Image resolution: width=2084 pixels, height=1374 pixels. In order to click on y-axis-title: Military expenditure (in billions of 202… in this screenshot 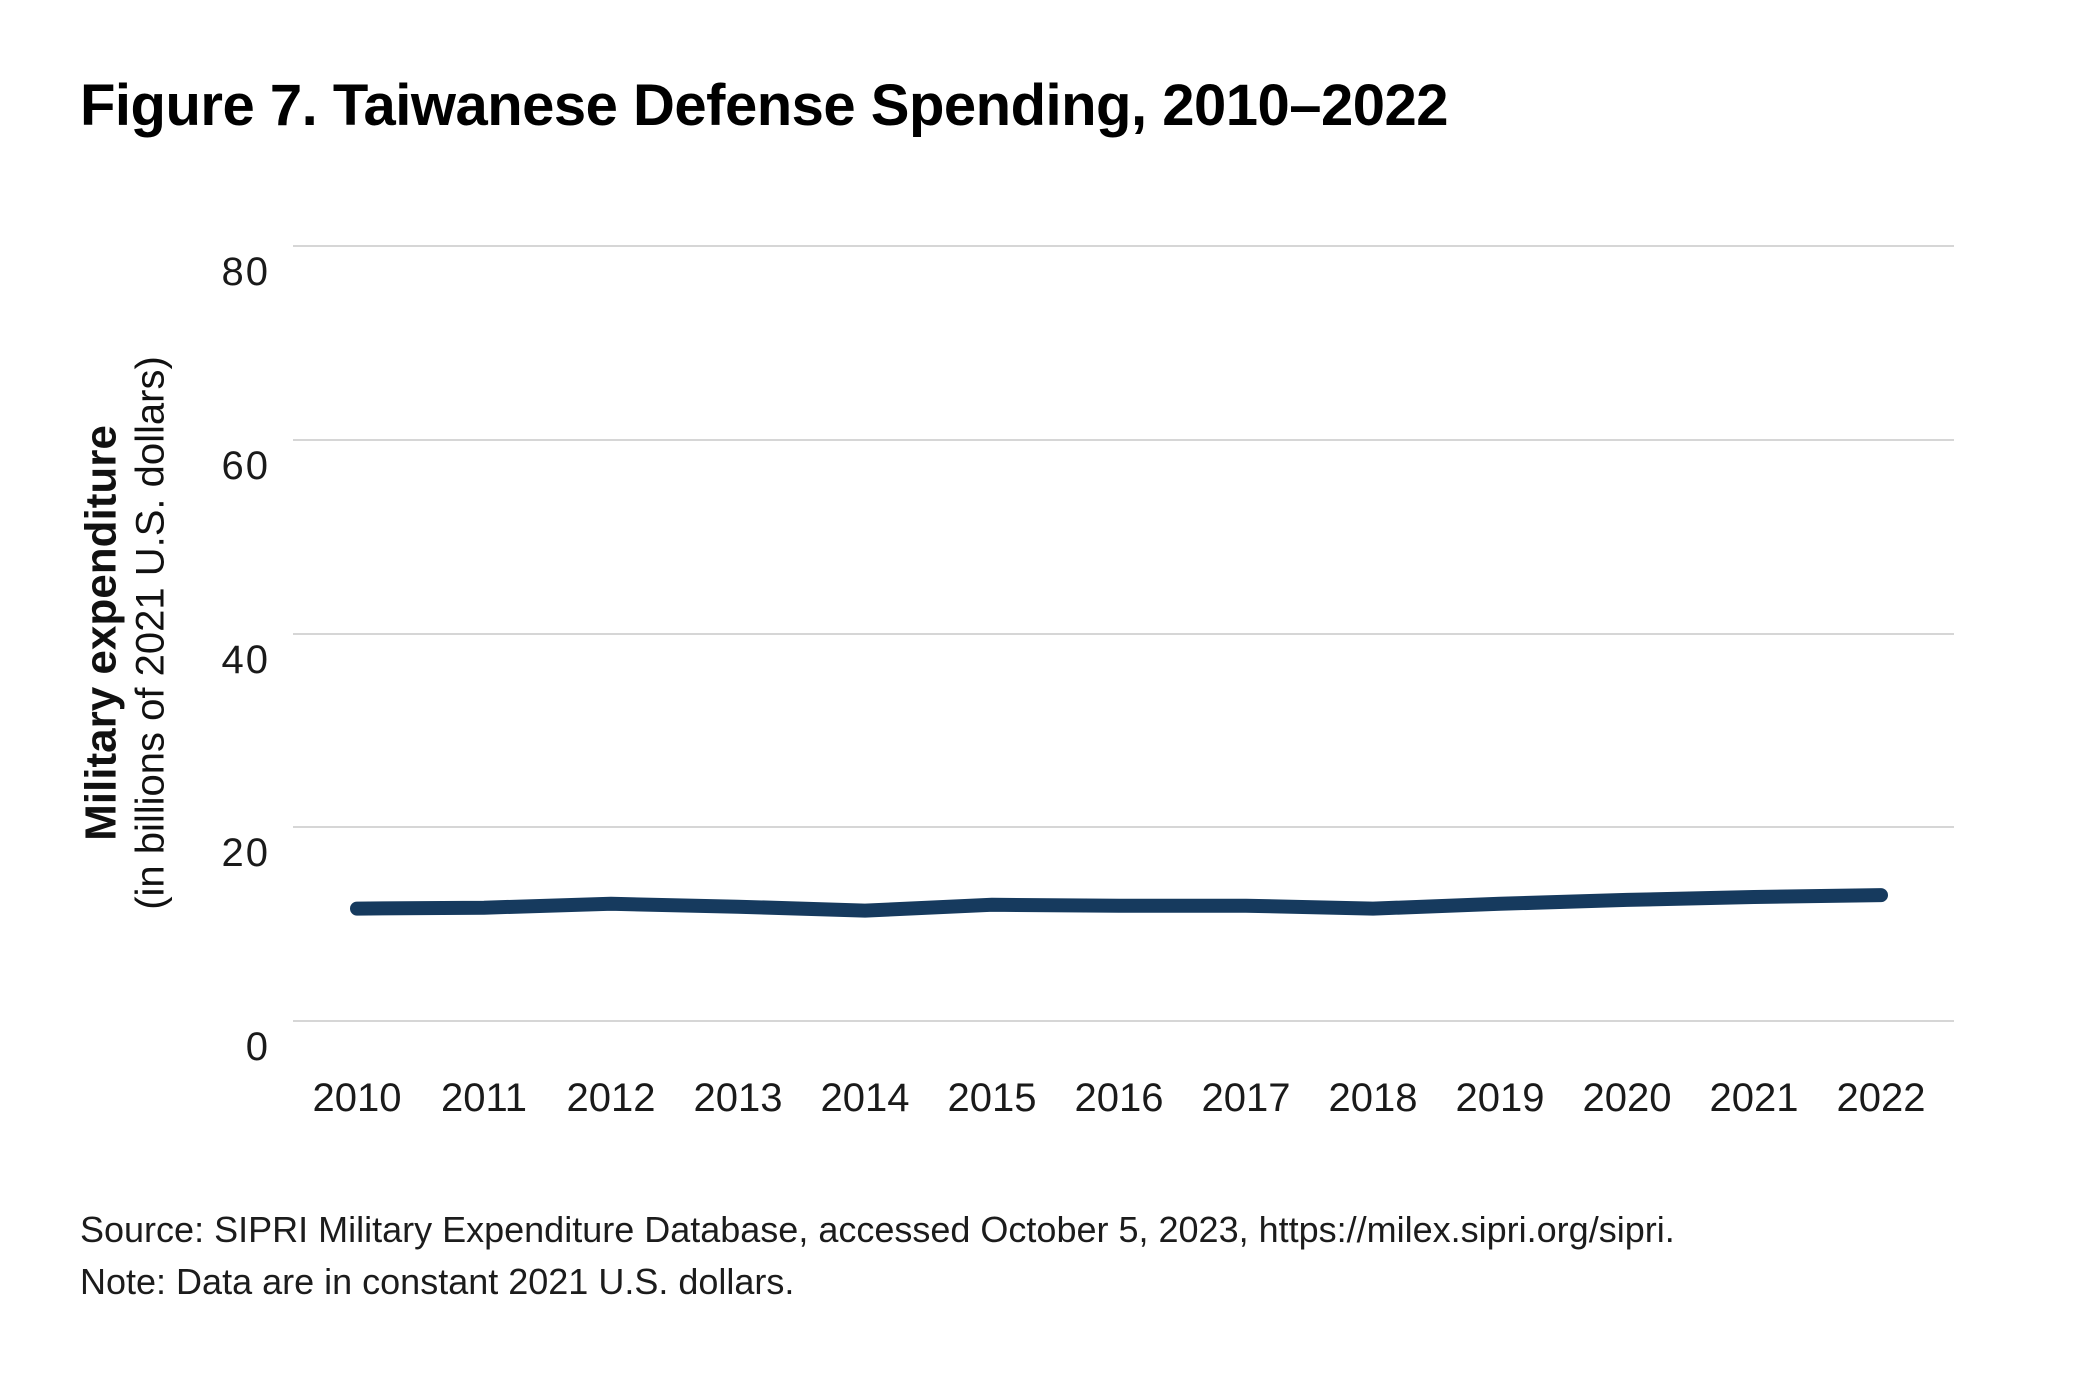, I will do `click(124, 633)`.